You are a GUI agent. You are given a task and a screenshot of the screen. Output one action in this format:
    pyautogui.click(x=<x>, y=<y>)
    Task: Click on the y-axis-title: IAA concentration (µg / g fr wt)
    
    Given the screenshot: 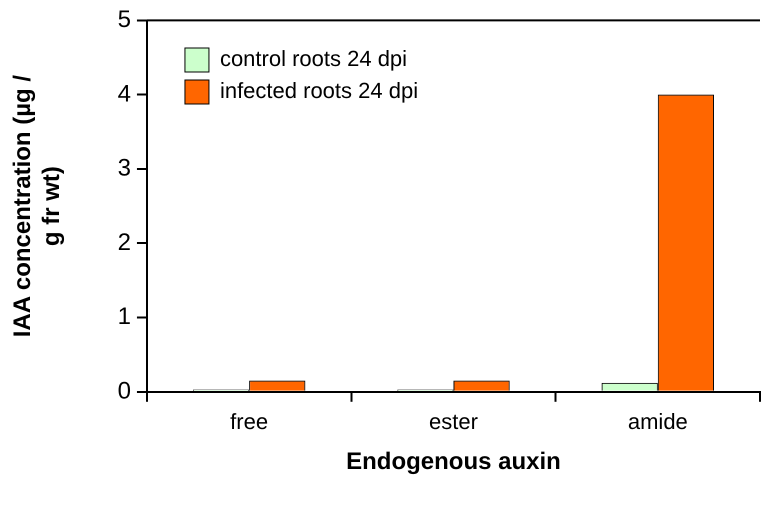 What is the action you would take?
    pyautogui.click(x=37, y=206)
    